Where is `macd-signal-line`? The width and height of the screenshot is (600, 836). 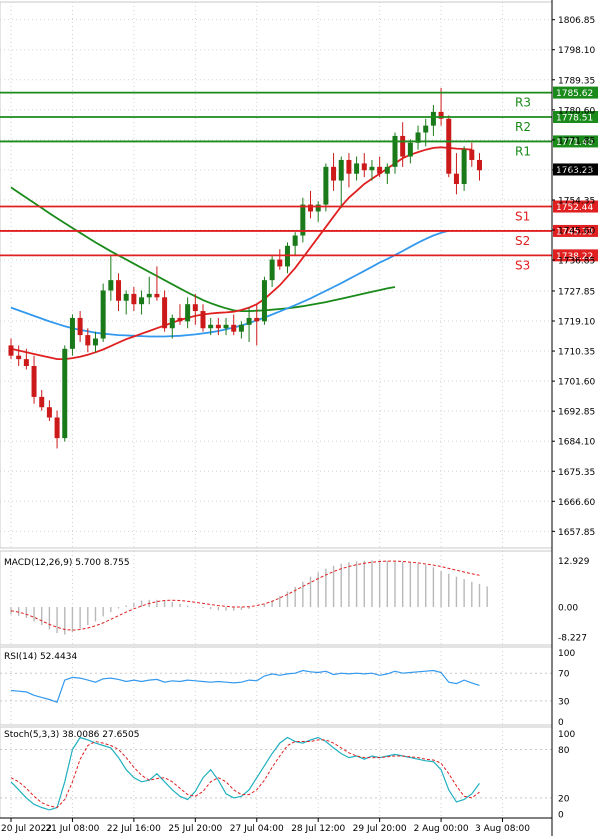 macd-signal-line is located at coordinates (245, 595).